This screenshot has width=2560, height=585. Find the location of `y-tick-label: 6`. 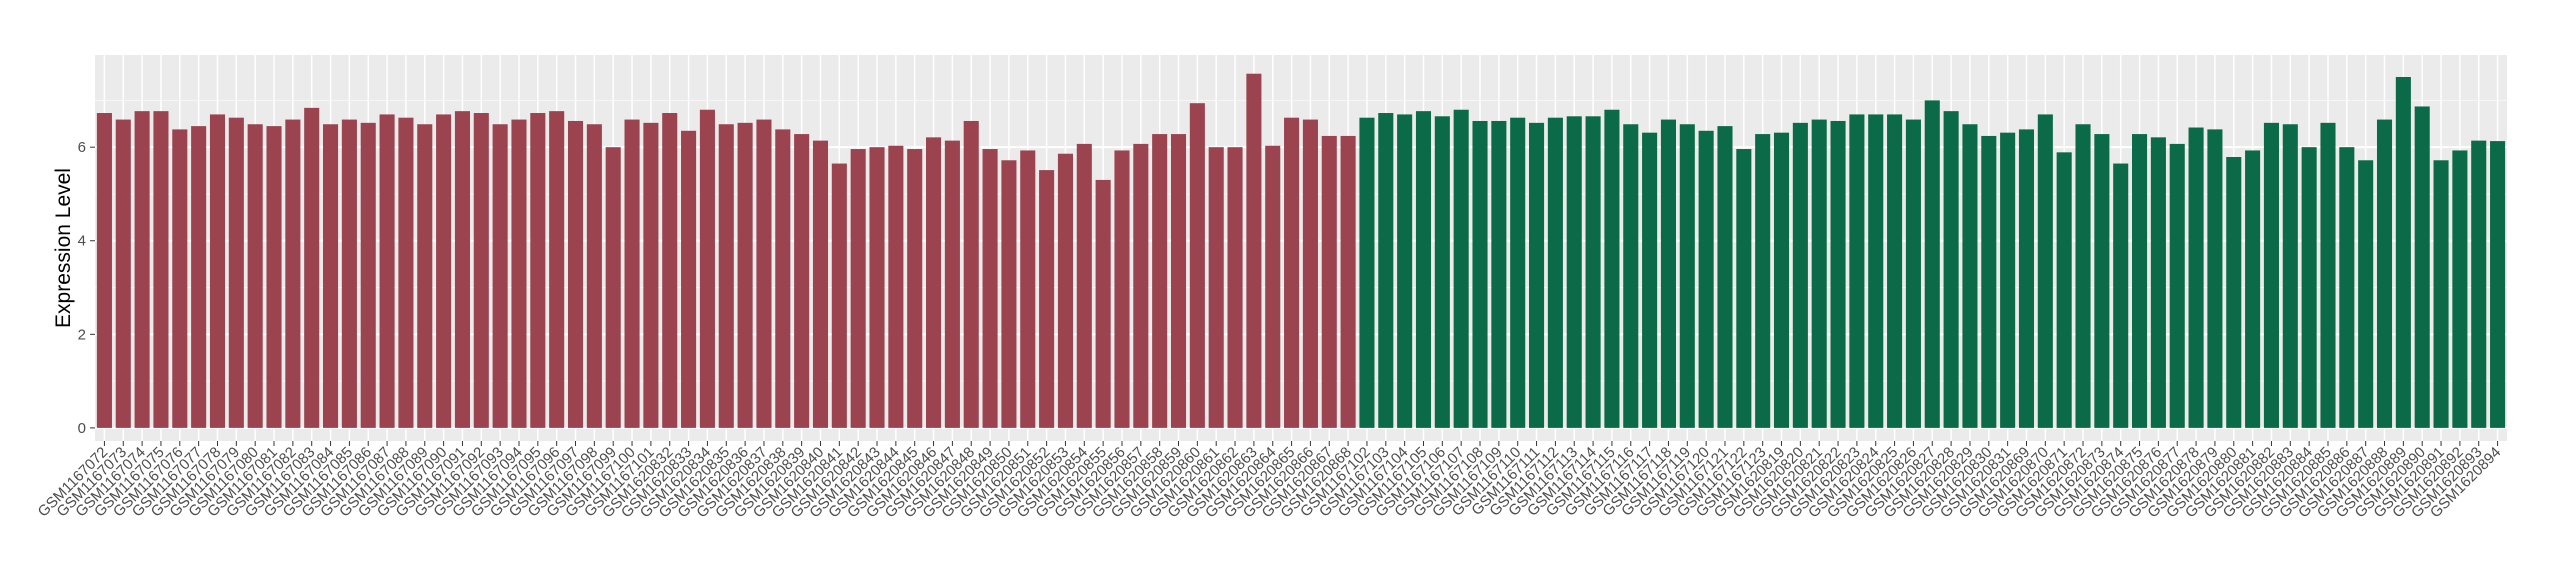

y-tick-label: 6 is located at coordinates (82, 147).